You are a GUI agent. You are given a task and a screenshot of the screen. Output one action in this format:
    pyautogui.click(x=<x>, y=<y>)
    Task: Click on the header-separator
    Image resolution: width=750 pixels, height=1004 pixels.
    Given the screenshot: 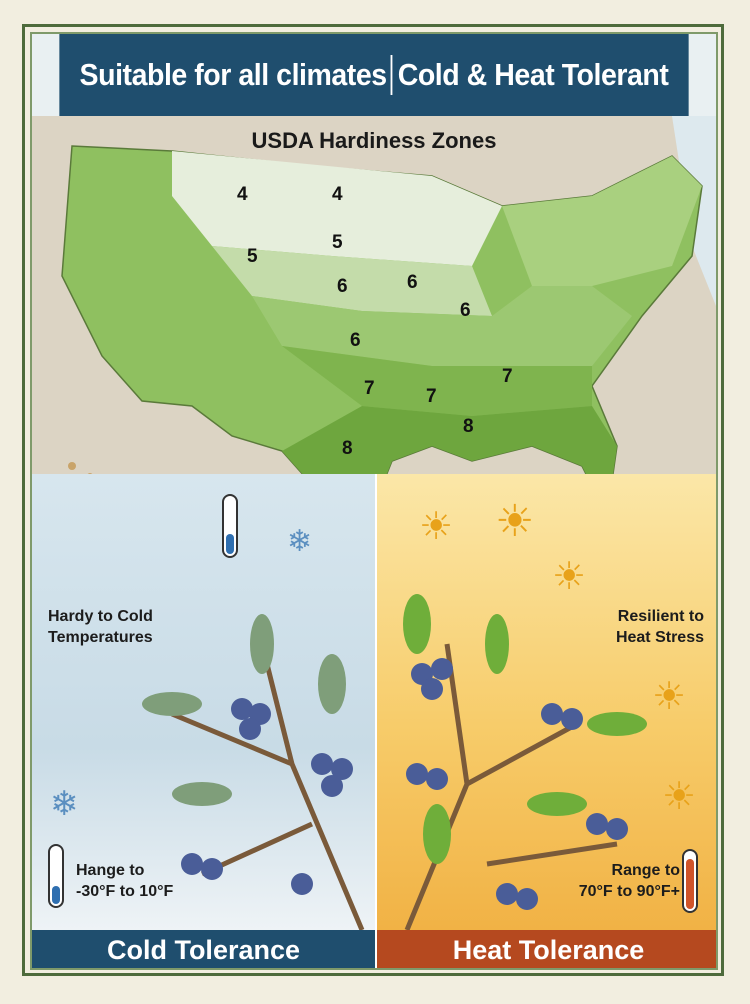 What is the action you would take?
    pyautogui.click(x=391, y=75)
    